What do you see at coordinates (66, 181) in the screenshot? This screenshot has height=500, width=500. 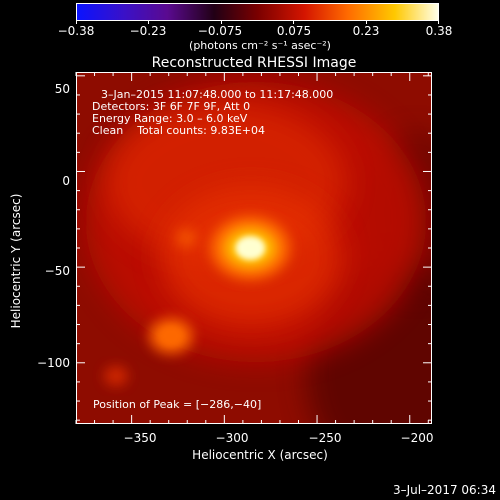 I see `y-tick-label-1: 0` at bounding box center [66, 181].